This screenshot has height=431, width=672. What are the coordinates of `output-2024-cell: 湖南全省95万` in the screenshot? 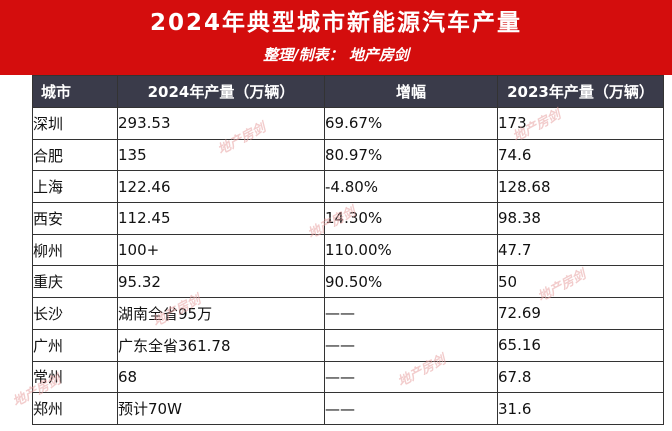 It's located at (221, 313).